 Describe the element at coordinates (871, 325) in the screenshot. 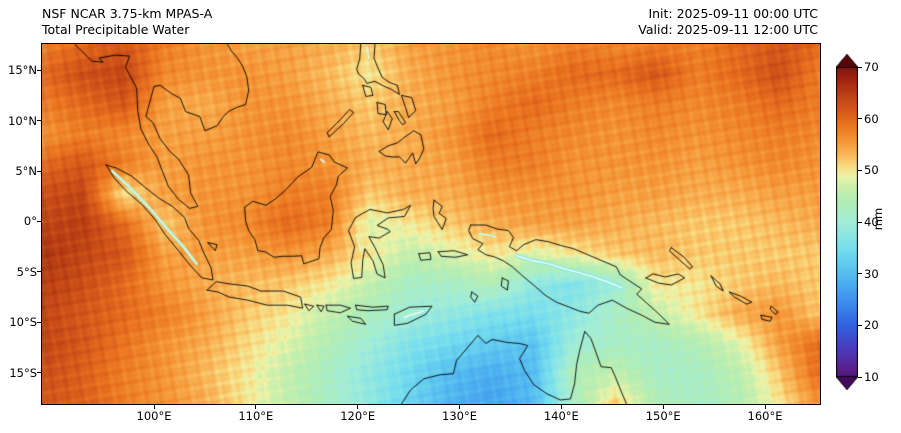

I see `colorbar-tick-label: 20` at that location.